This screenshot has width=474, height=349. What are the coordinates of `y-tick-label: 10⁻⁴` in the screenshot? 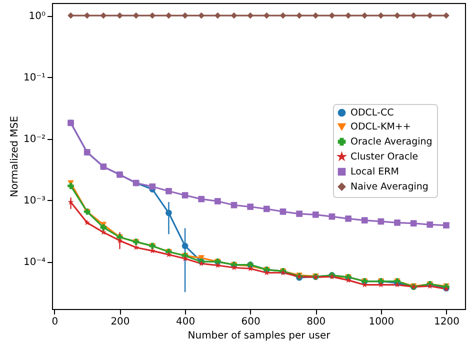 It's located at (34, 262).